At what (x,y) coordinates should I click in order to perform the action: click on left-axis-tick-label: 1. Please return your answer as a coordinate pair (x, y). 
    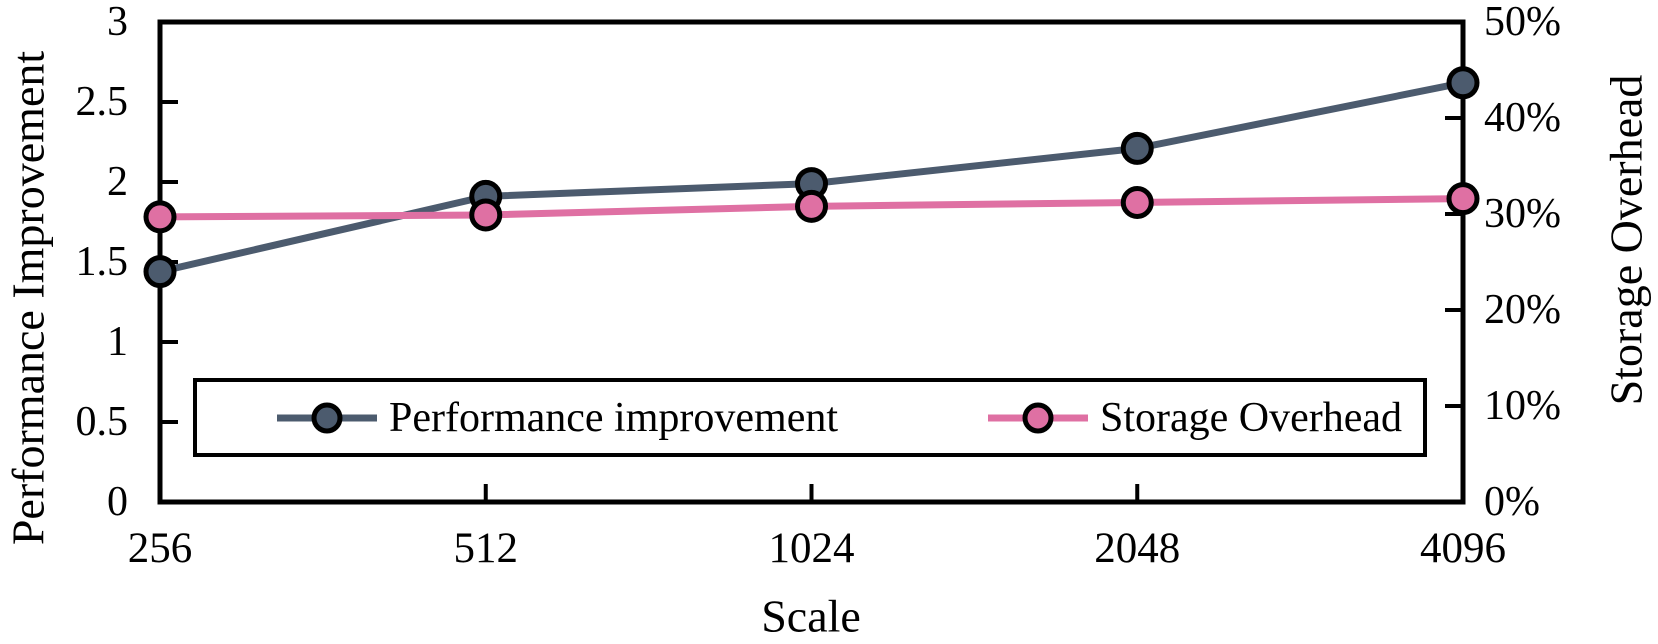
    Looking at the image, I should click on (117, 342).